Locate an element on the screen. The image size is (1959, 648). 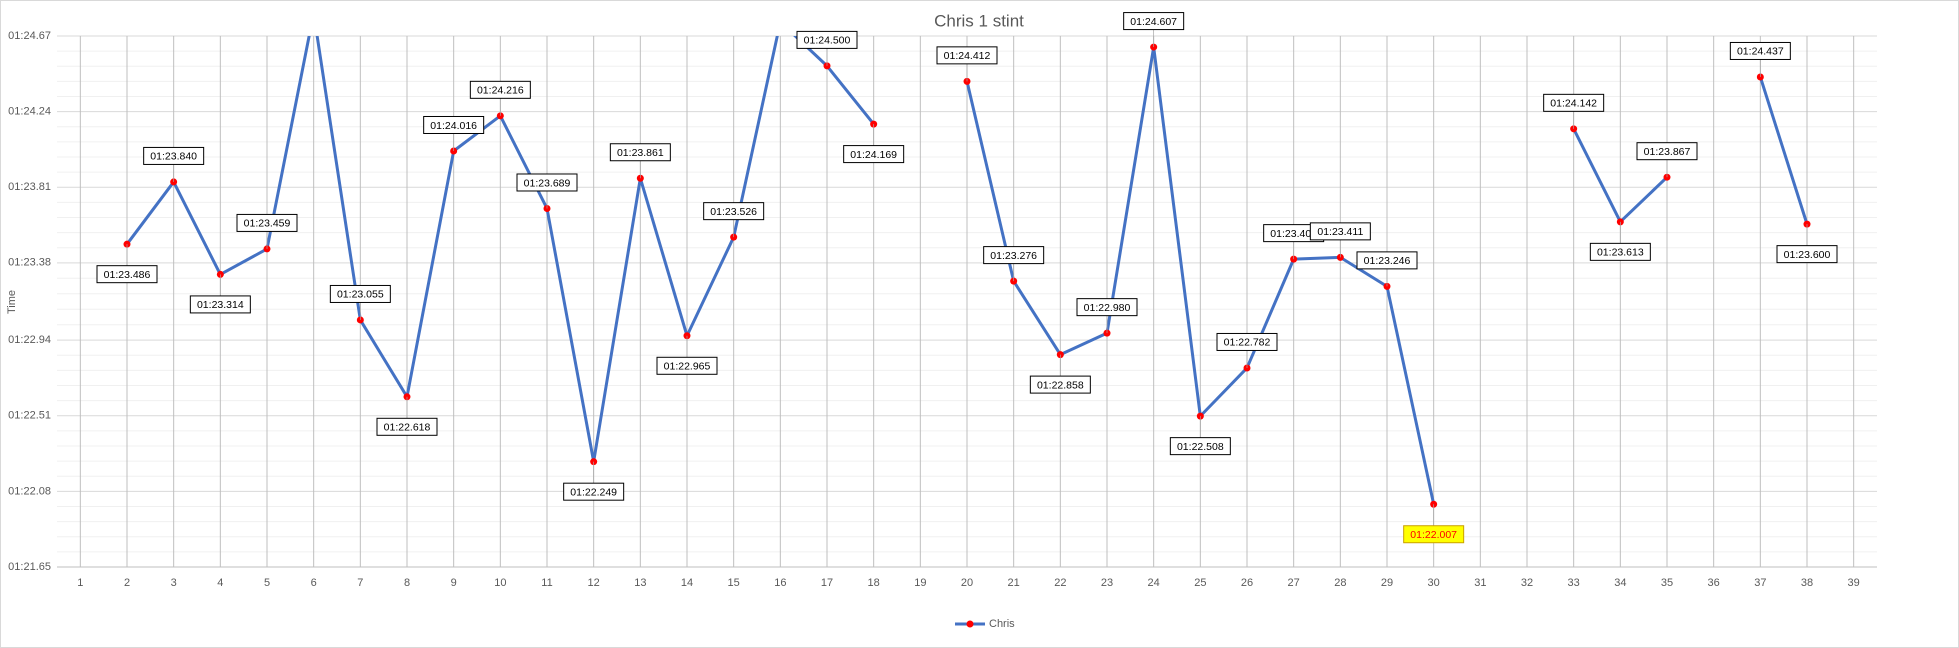
x-tick-label: 18 is located at coordinates (874, 583).